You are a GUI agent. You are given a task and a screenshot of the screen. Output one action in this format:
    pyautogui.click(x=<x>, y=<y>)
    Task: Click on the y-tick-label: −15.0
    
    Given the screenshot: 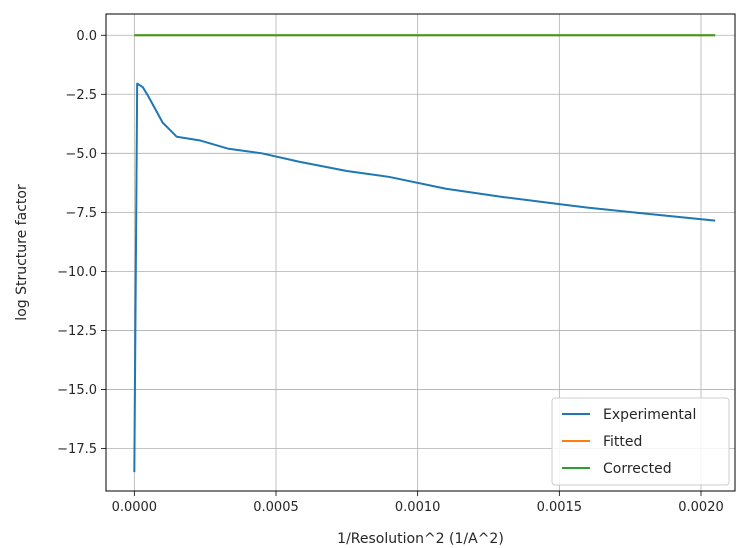 What is the action you would take?
    pyautogui.click(x=77, y=390)
    